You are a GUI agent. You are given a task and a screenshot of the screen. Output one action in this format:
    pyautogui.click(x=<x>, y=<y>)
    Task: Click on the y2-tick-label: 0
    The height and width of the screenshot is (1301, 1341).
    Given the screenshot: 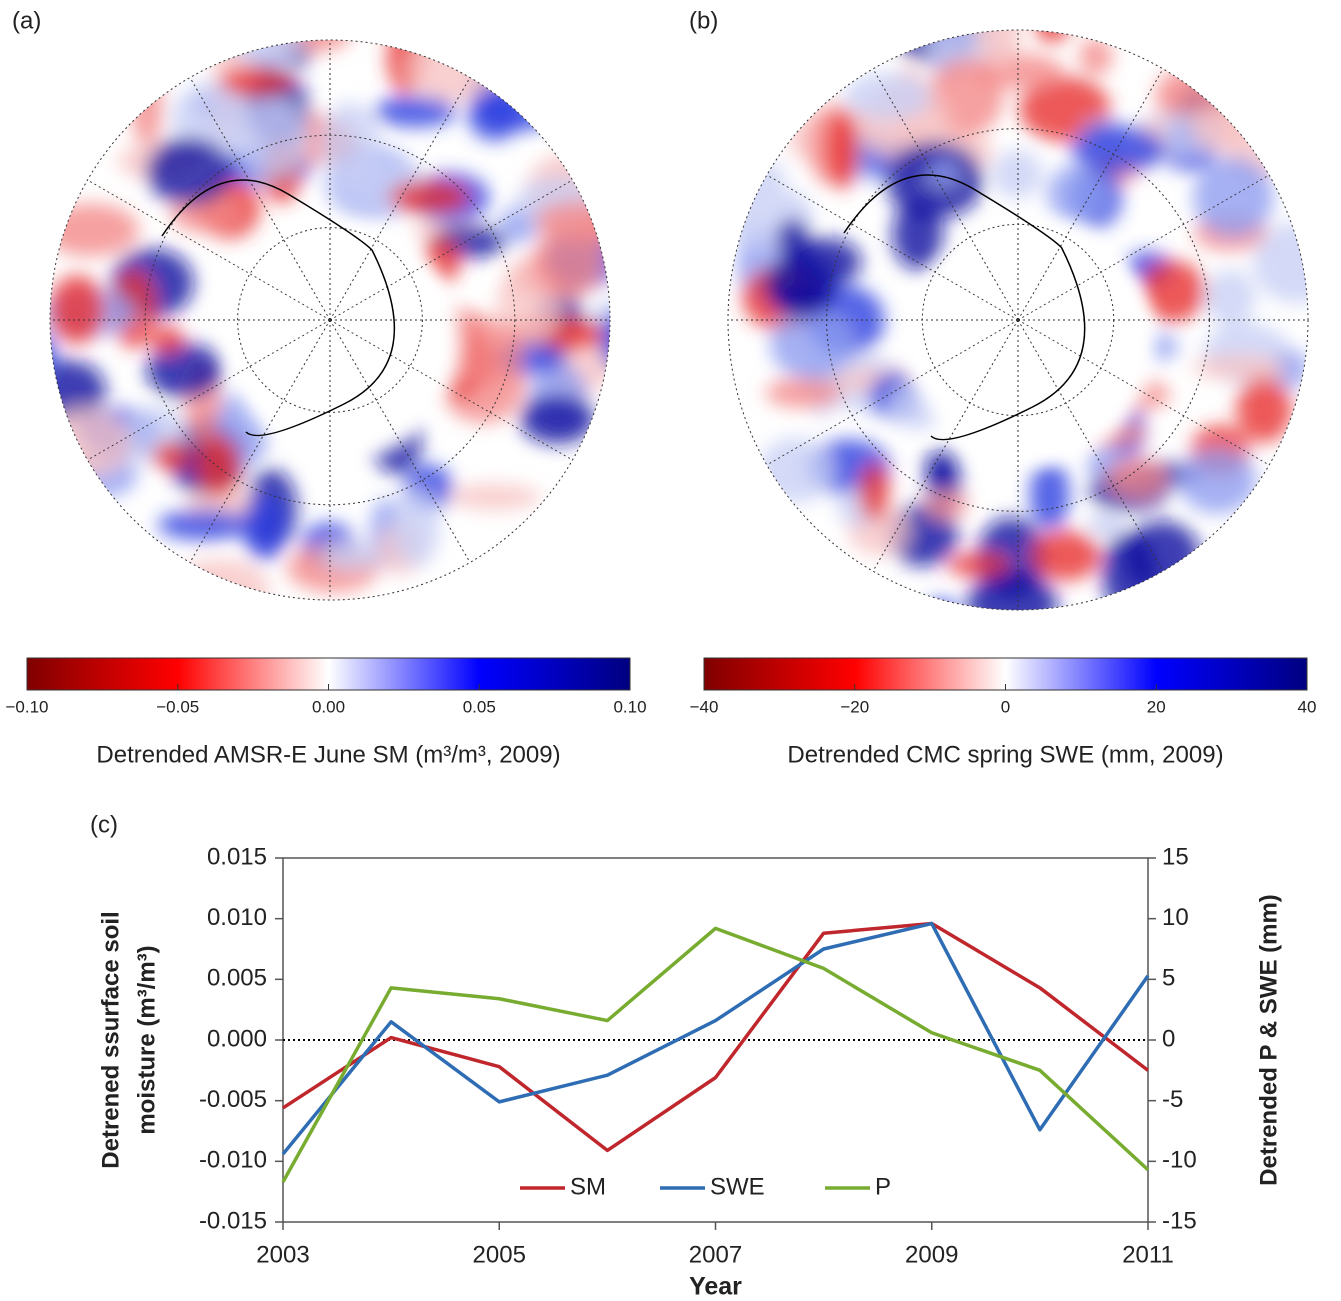 What is the action you would take?
    pyautogui.click(x=1168, y=1038)
    